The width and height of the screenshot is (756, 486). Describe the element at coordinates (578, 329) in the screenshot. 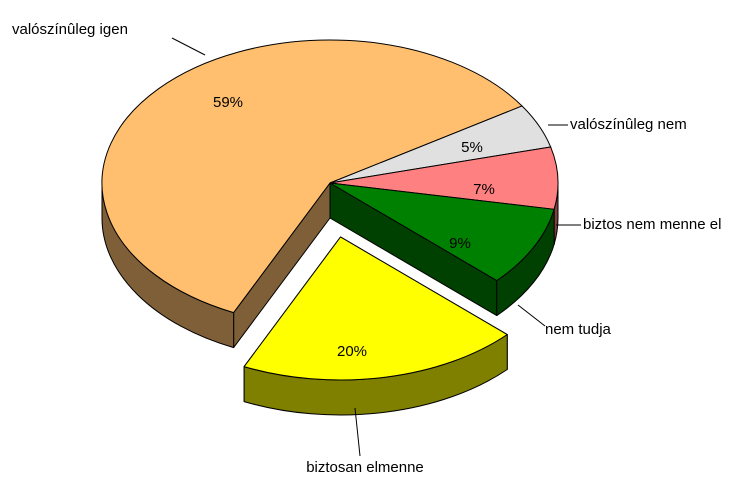

I see `category-label: nem tudja` at that location.